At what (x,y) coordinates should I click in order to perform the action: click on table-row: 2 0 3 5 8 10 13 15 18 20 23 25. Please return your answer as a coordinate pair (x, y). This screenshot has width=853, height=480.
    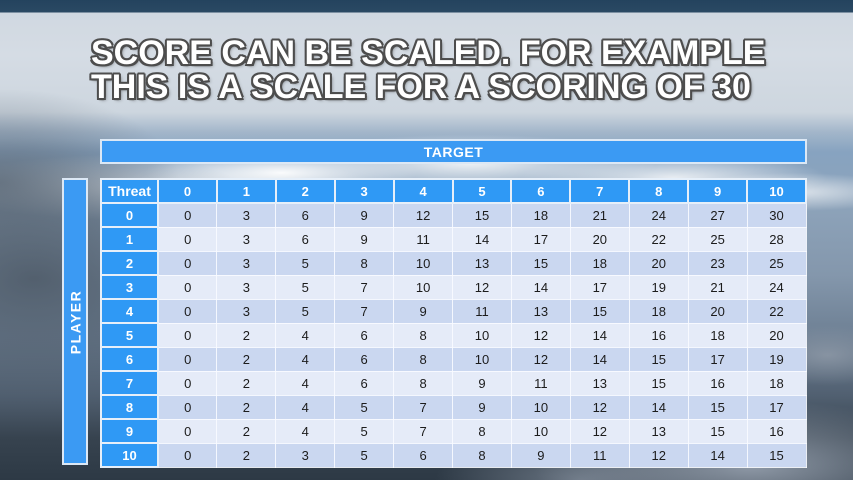
    Looking at the image, I should click on (453, 263).